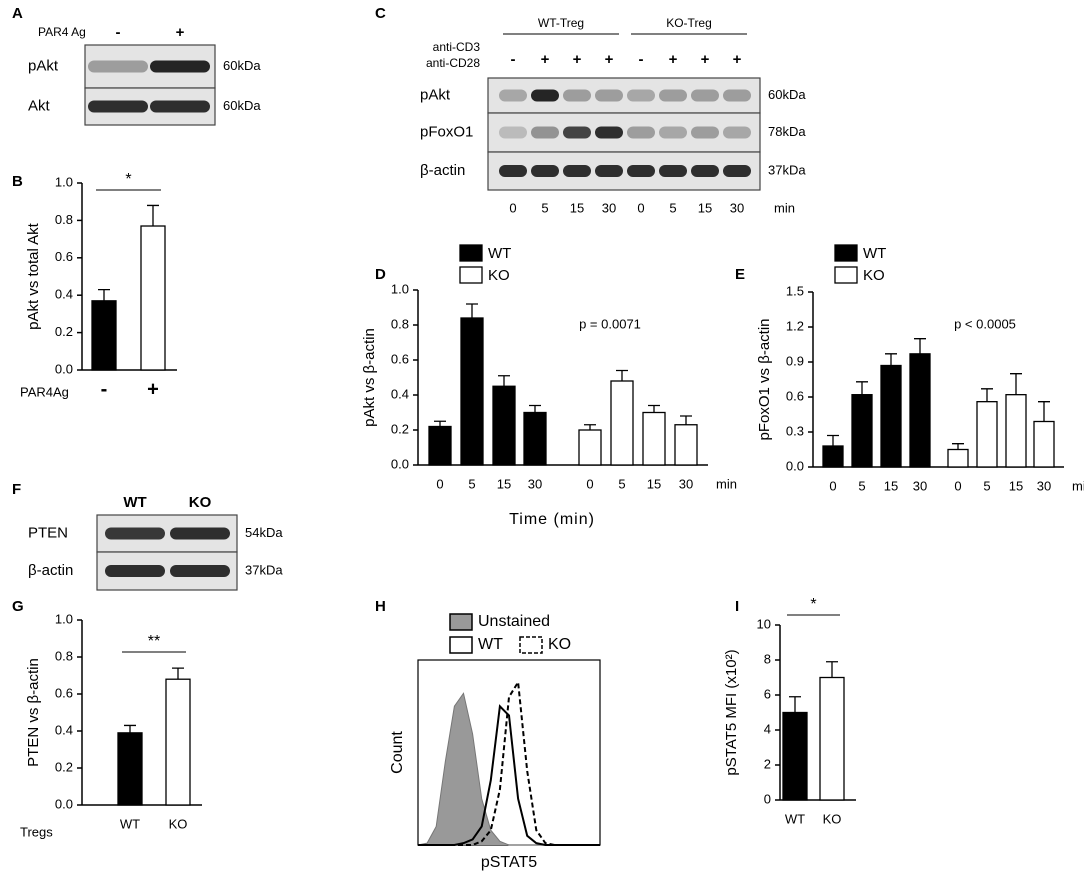 The width and height of the screenshot is (1084, 880). Describe the element at coordinates (134, 502) in the screenshot. I see `lane-label: WT` at that location.